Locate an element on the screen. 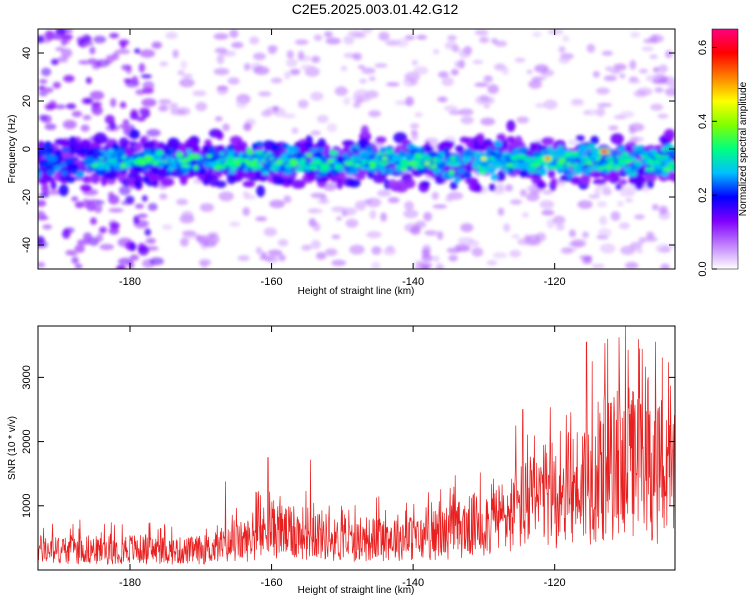  snr-y-axis-label: SNR (10 * v/v) is located at coordinates (12, 448).